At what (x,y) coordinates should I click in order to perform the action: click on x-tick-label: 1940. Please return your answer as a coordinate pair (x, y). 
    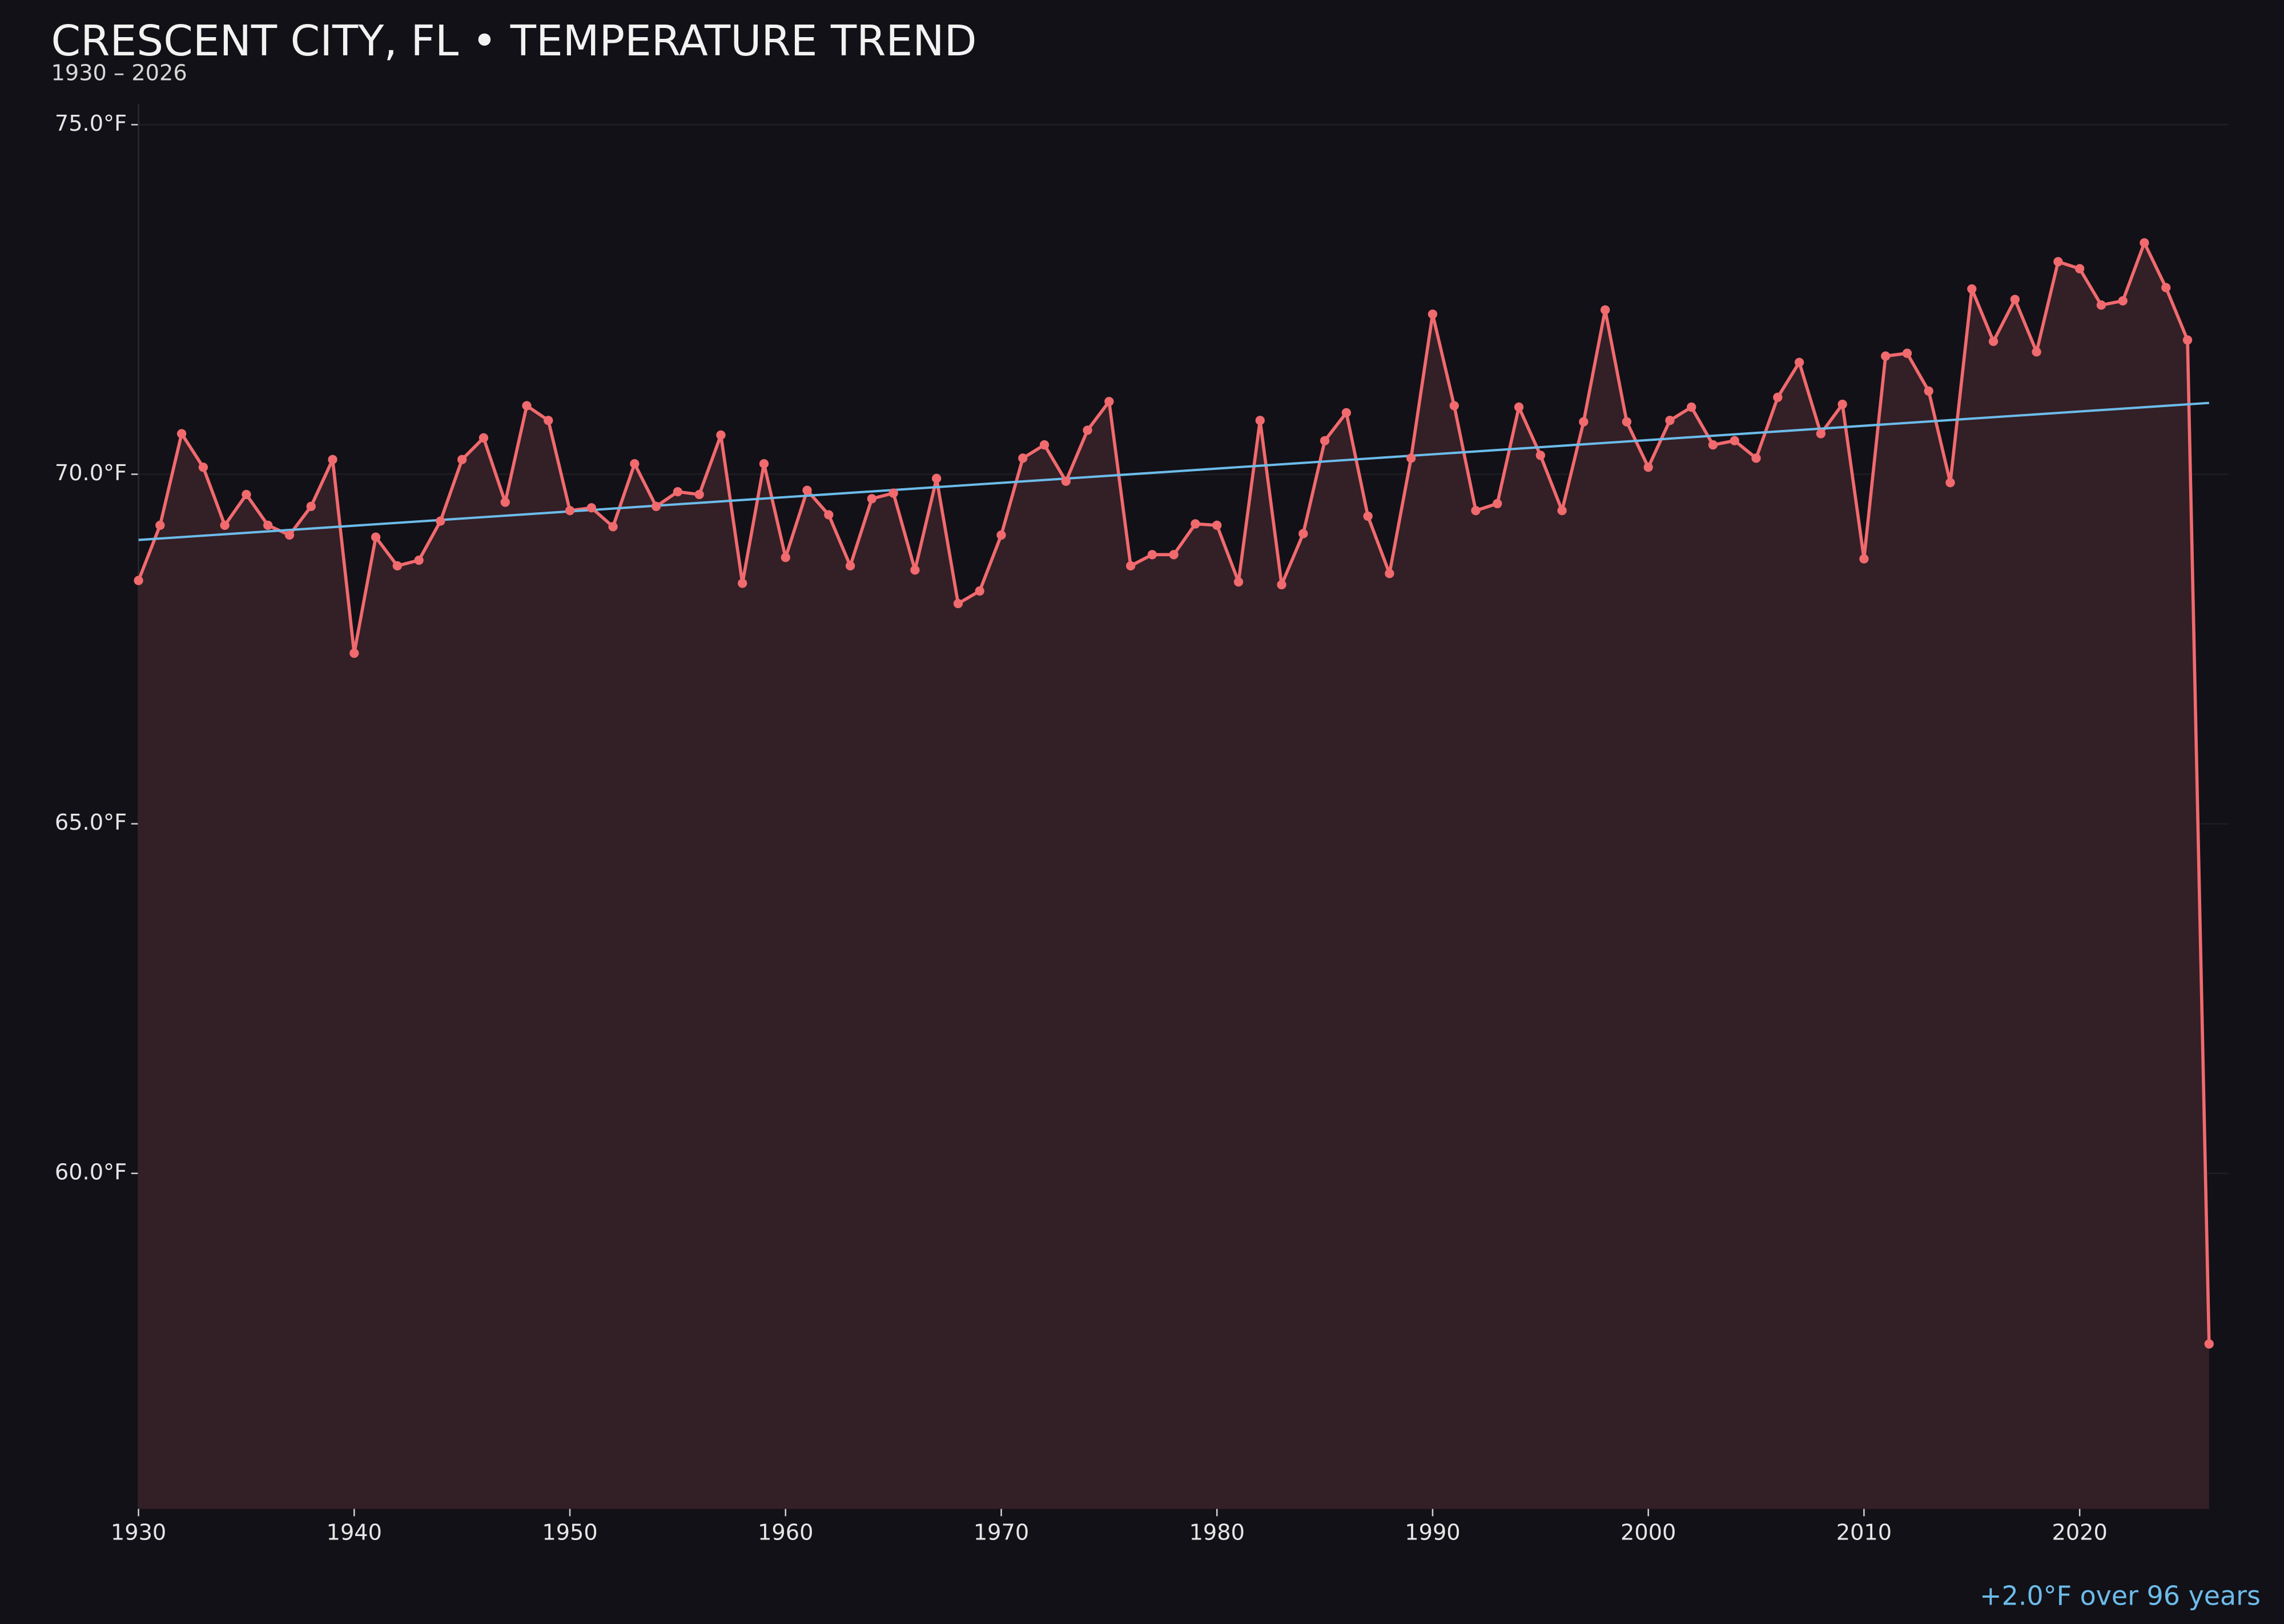
    Looking at the image, I should click on (354, 1532).